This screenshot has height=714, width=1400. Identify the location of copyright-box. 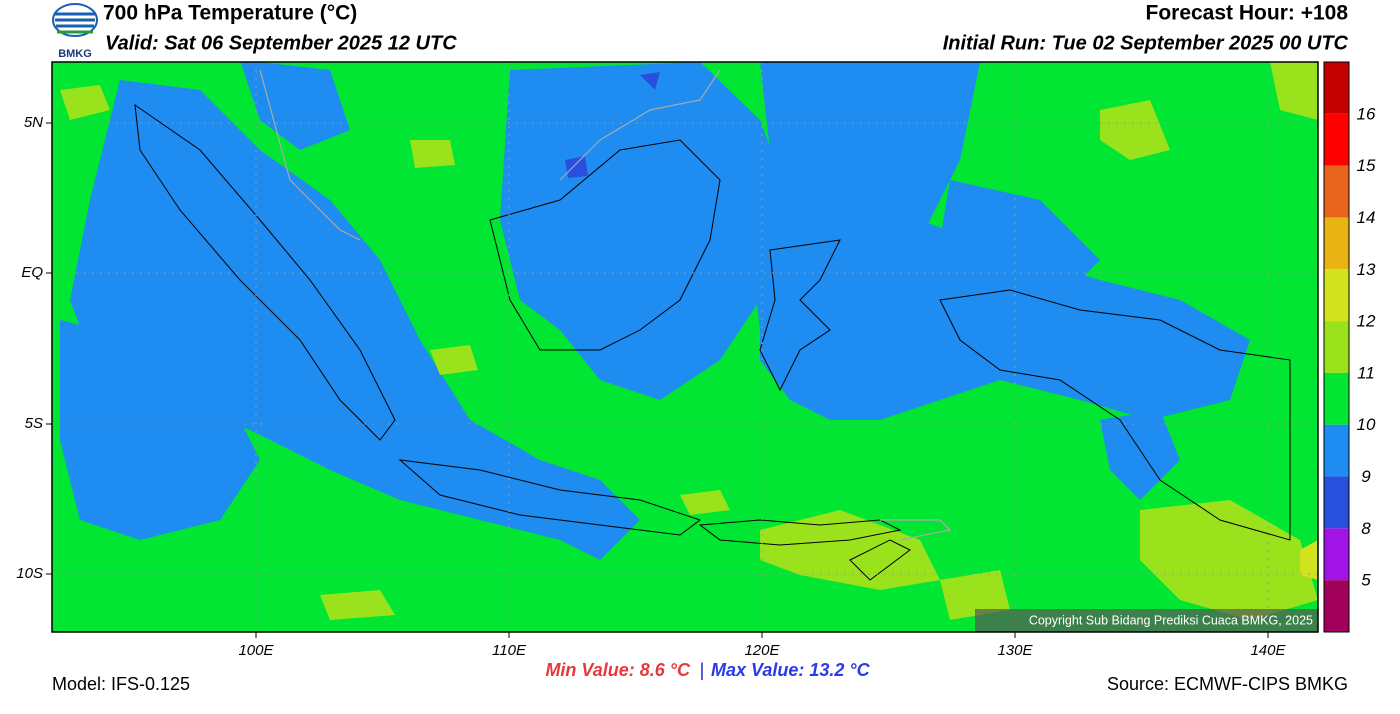
(1146, 620).